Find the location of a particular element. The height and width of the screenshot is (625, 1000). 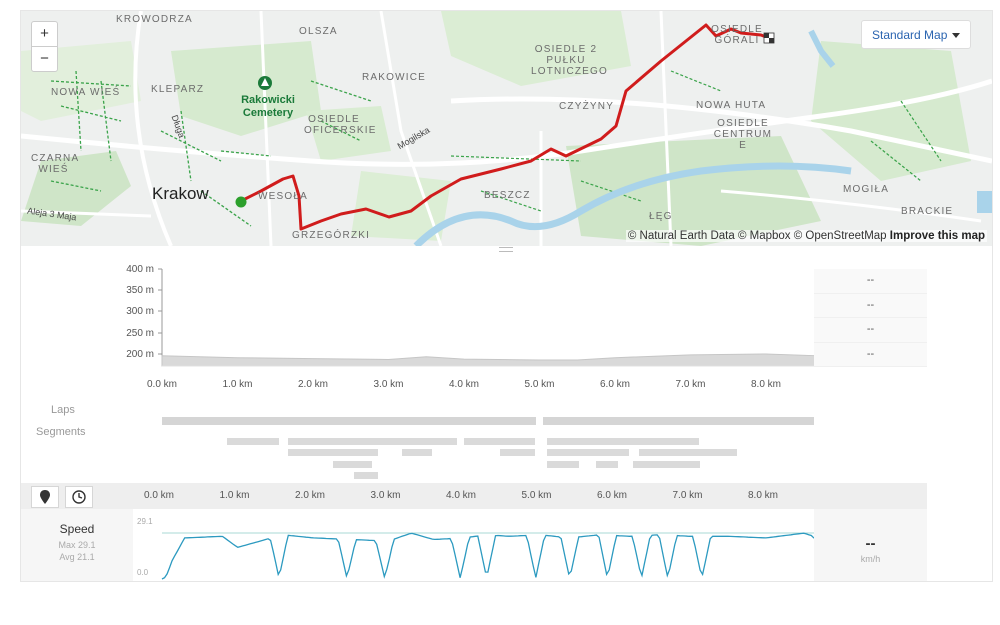

laps-label: Laps is located at coordinates (63, 410).